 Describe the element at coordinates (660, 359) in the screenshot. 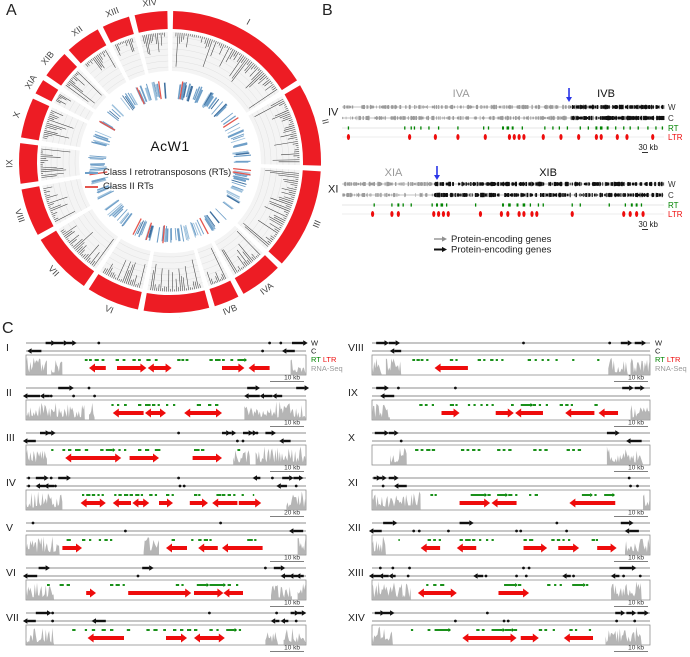

I see `rt-label: RT` at that location.